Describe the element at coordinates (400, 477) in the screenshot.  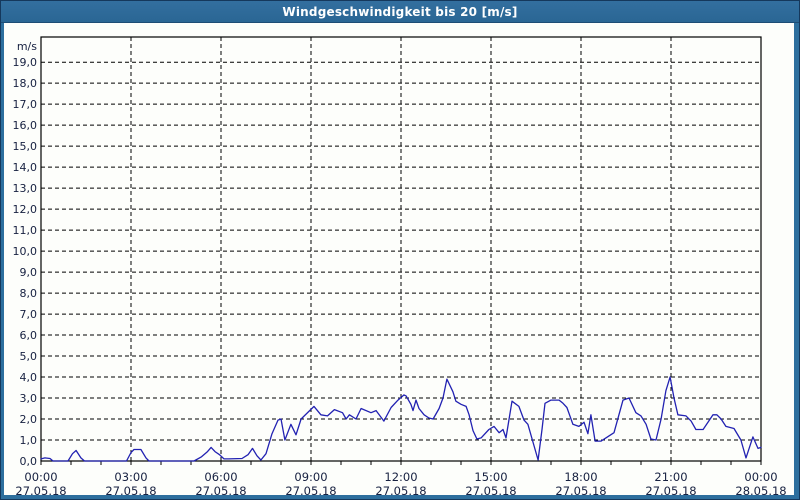
I see `x-tick-time-label: 12:00` at that location.